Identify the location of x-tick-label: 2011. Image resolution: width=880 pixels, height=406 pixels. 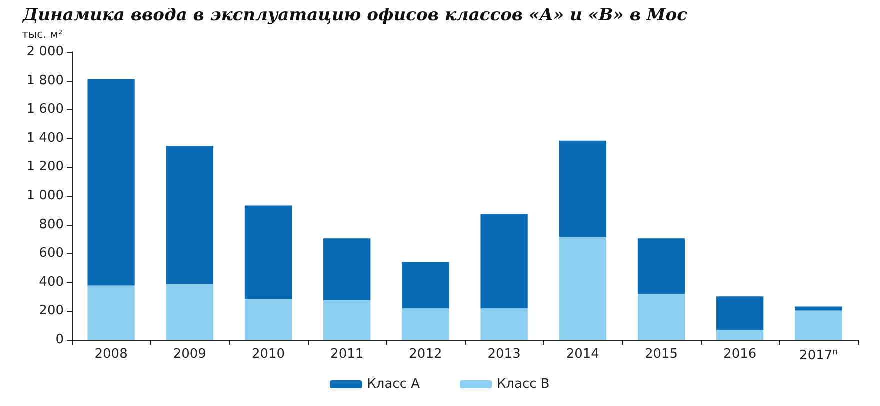
(347, 354).